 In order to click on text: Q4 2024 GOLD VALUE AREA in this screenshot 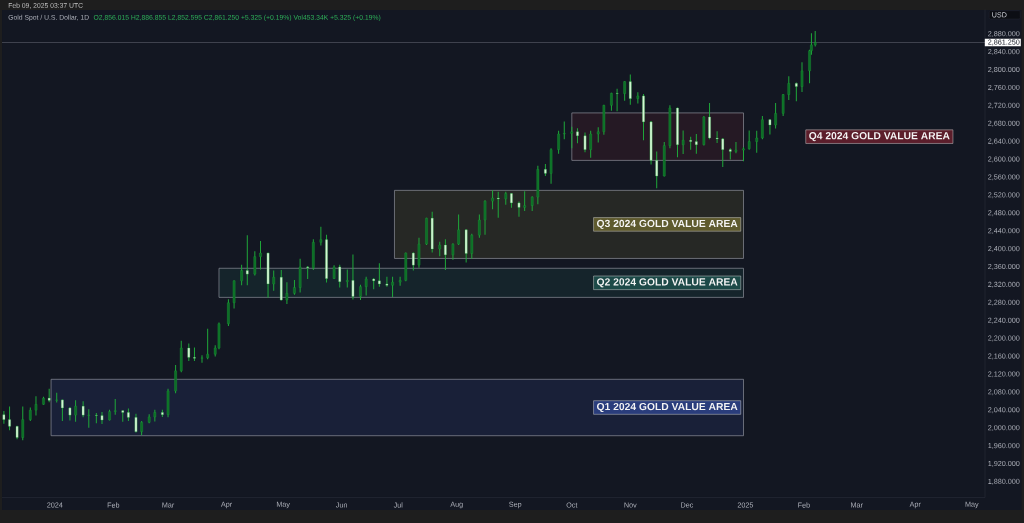, I will do `click(879, 137)`.